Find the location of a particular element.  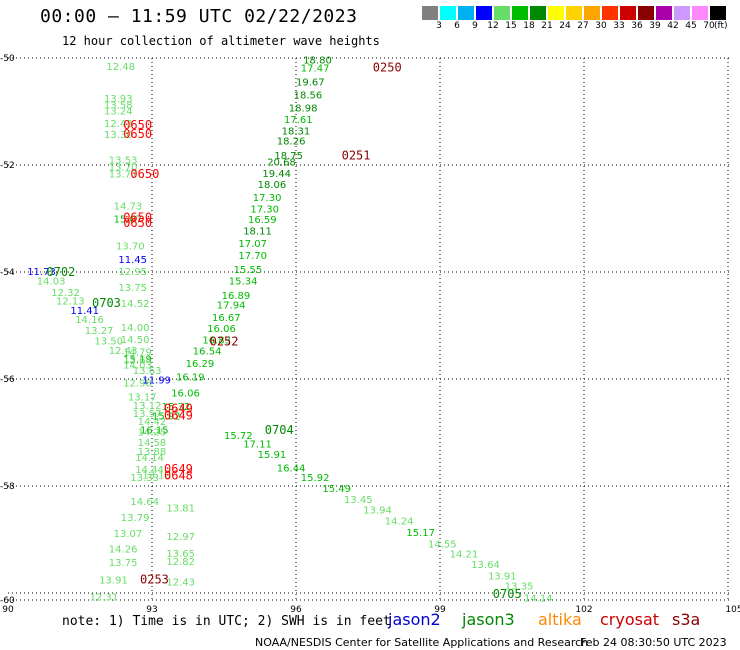

colorbar-label: 18 is located at coordinates (529, 26).